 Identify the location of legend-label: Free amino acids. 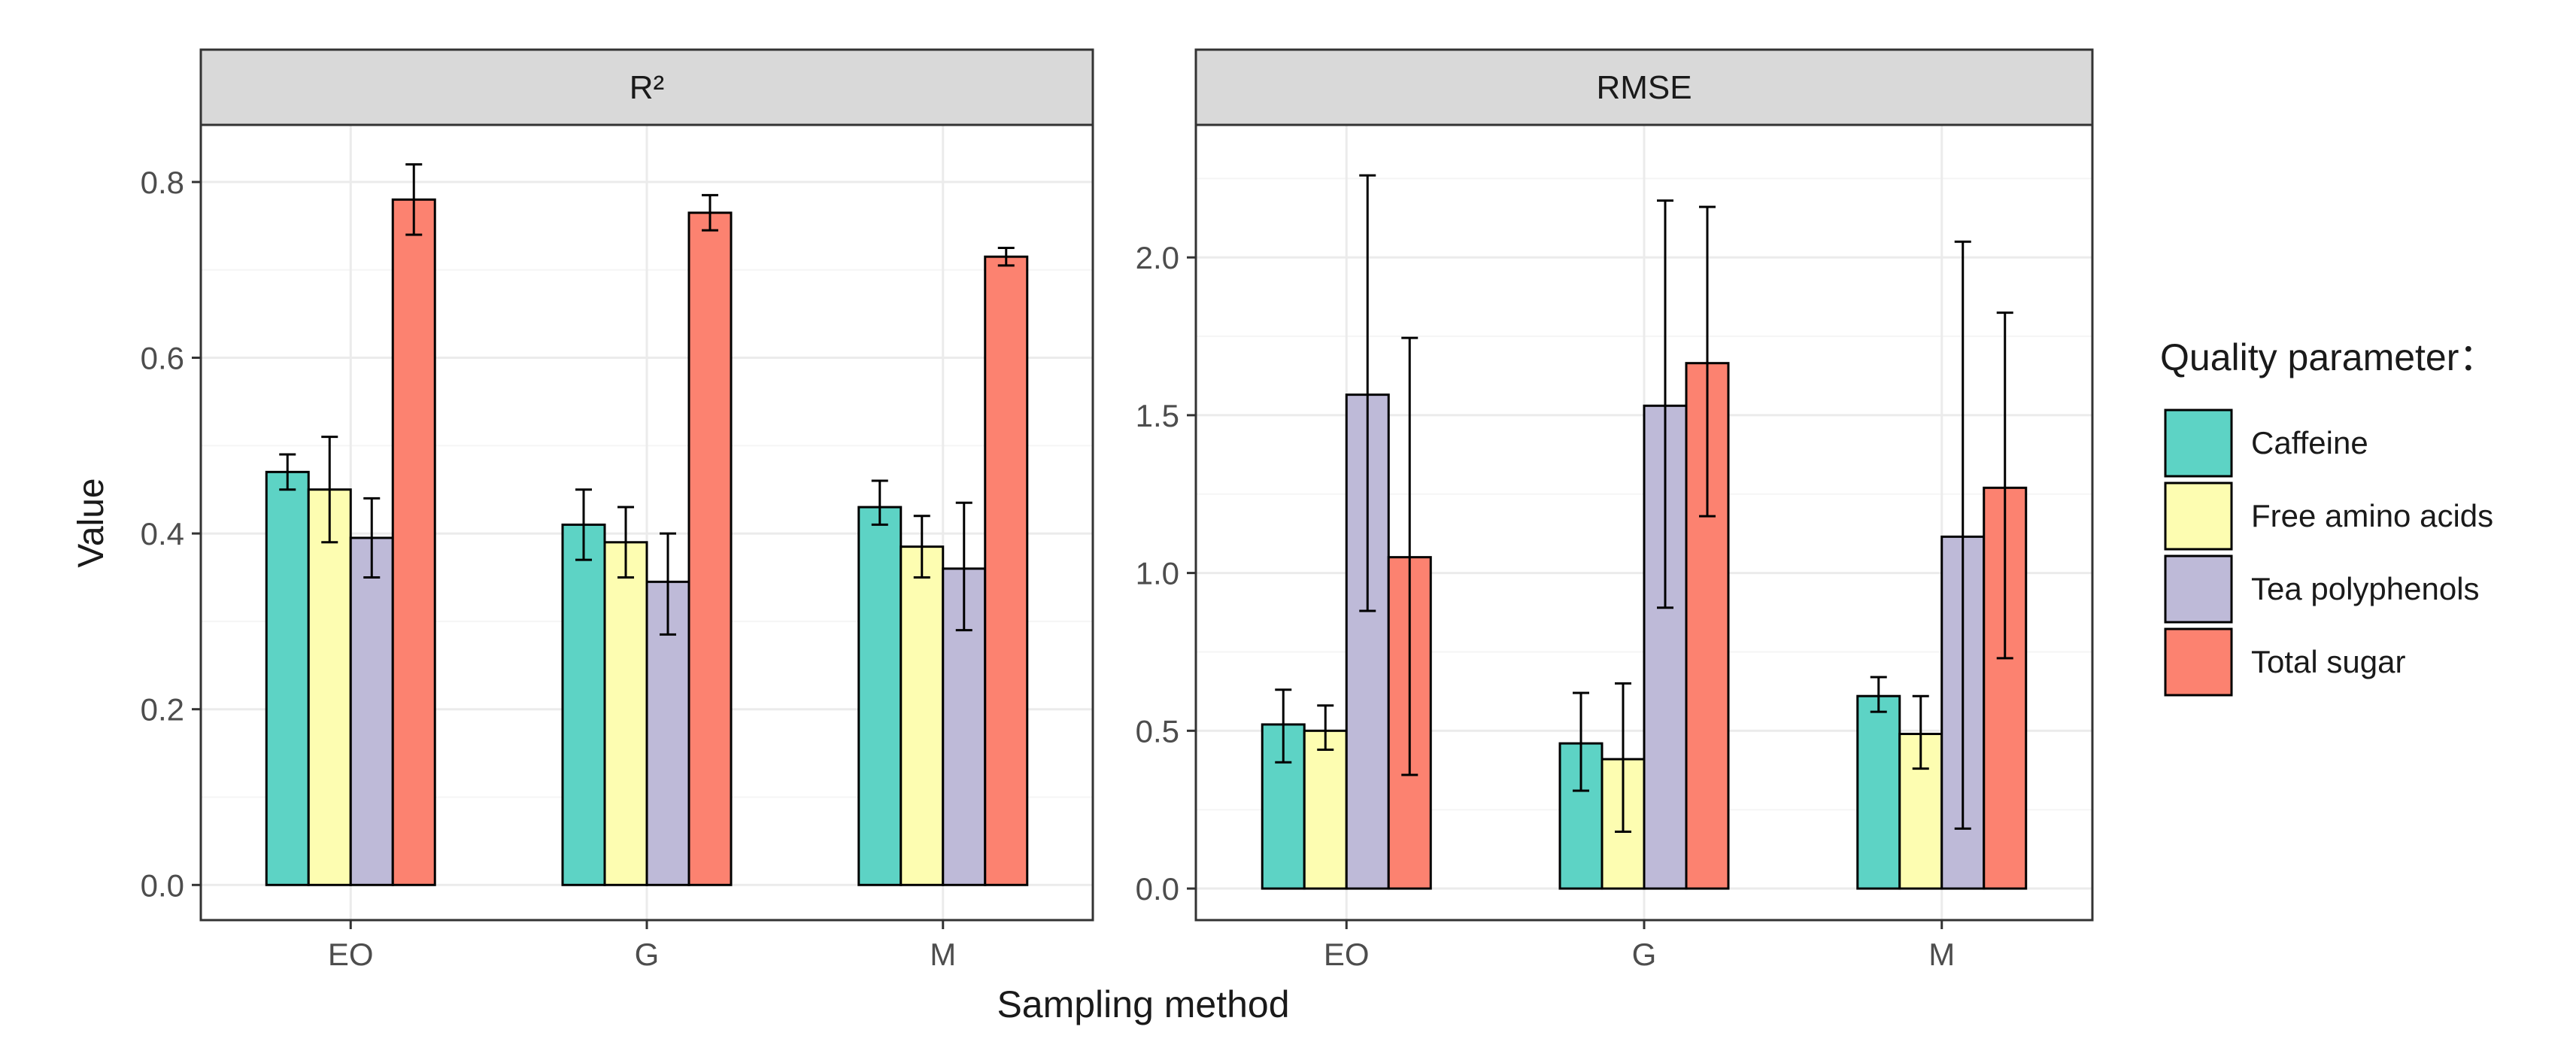
(2372, 515).